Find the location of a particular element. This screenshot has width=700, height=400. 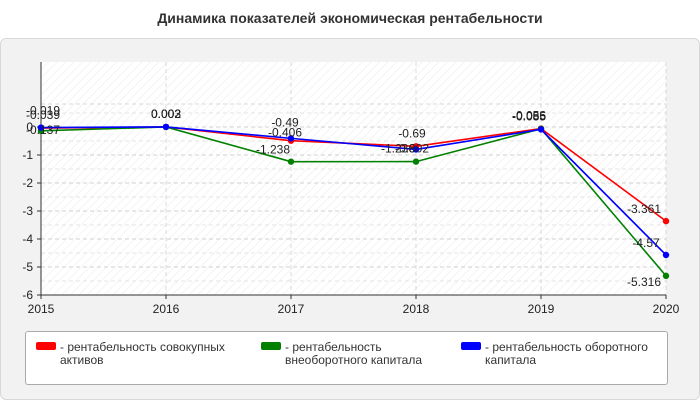

x-tick-label: 2019 is located at coordinates (541, 309).